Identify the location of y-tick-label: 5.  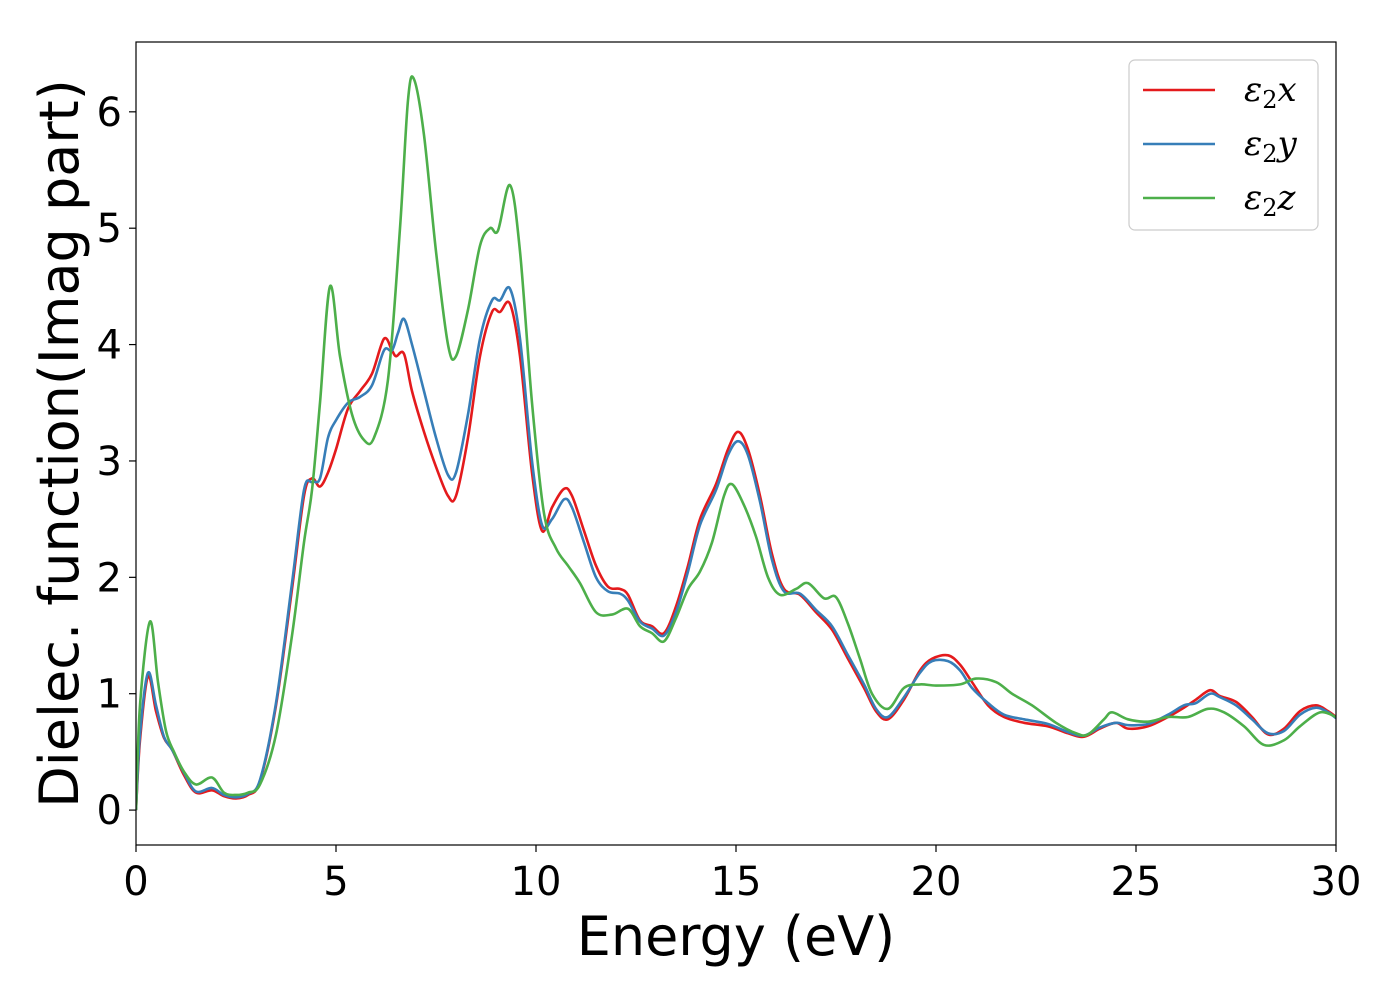
(109, 229).